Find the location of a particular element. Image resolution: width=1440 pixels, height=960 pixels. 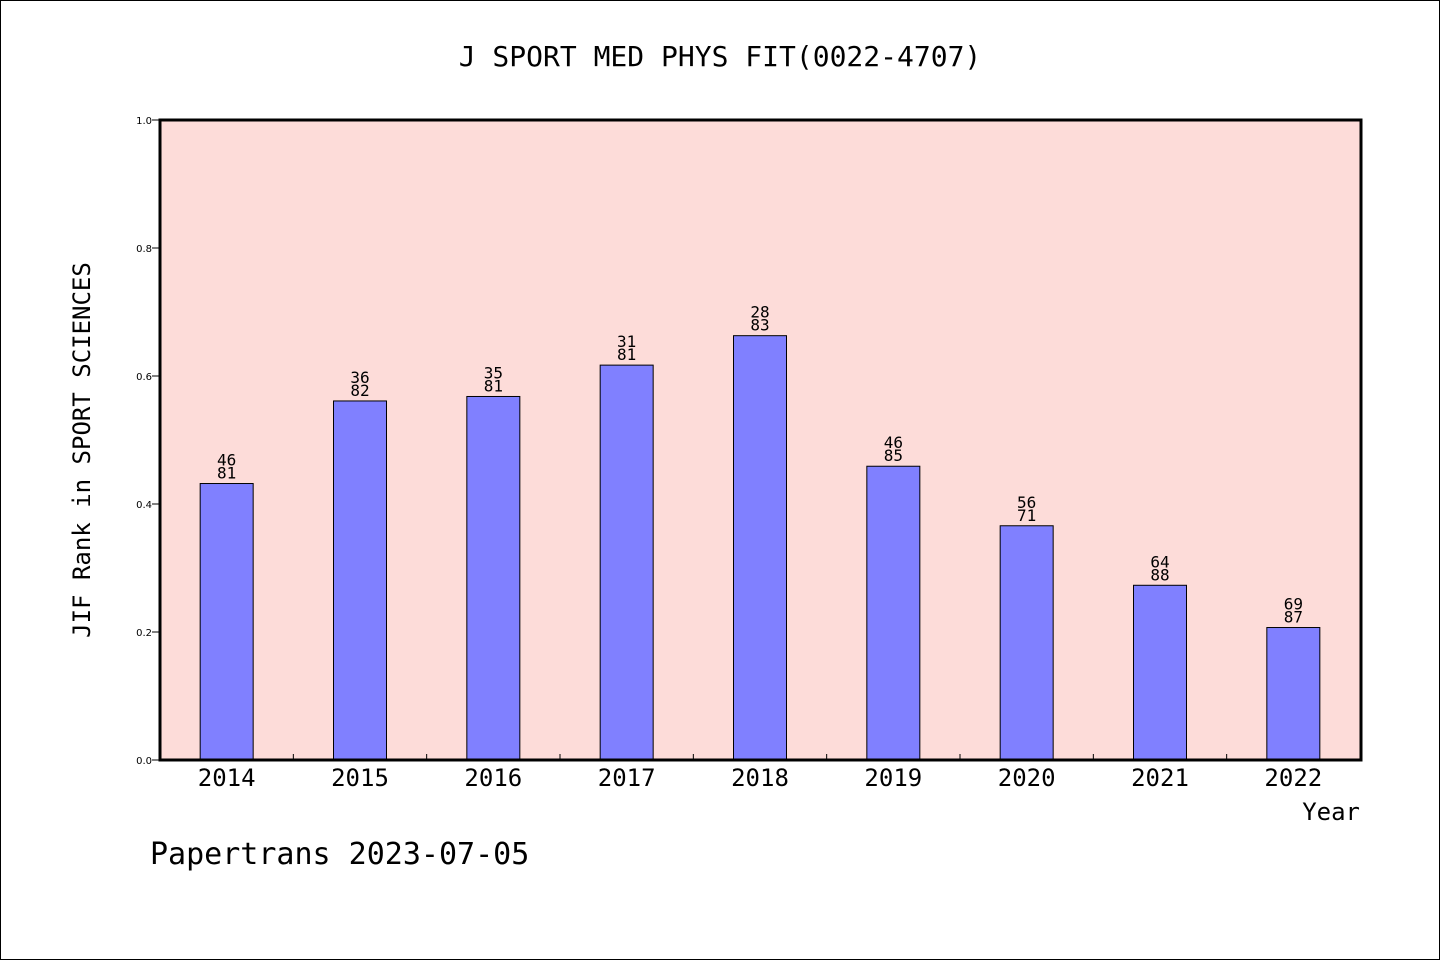

y-tick-labels: 0.0 0.2 0.4 0.6 0.8 1.0 is located at coordinates (144, 441).